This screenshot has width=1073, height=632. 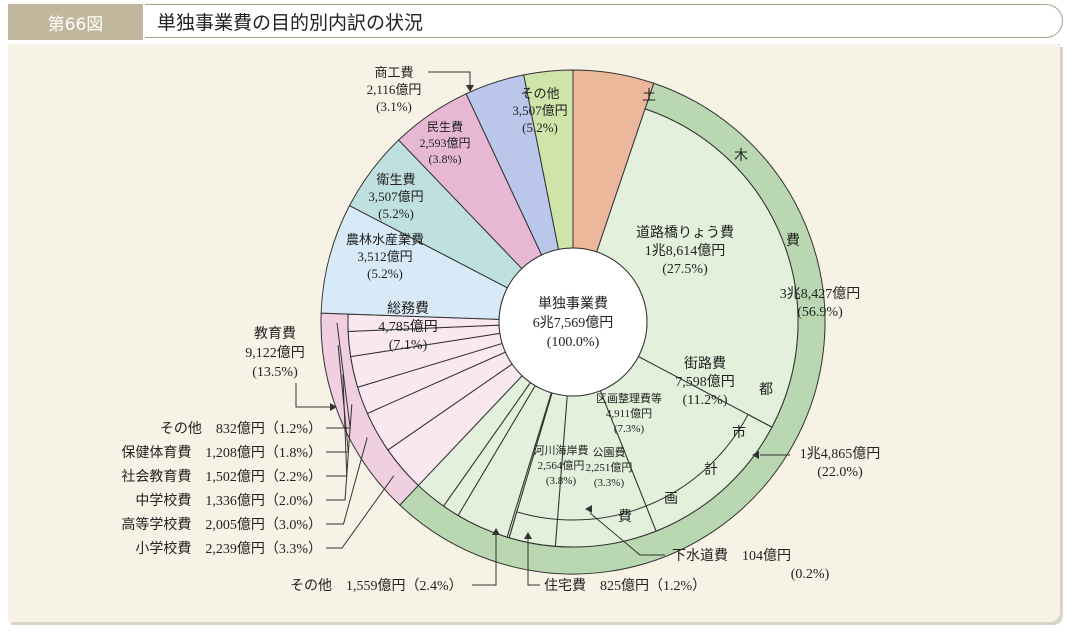 I want to click on civil-vertical-char: 土, so click(x=649, y=96).